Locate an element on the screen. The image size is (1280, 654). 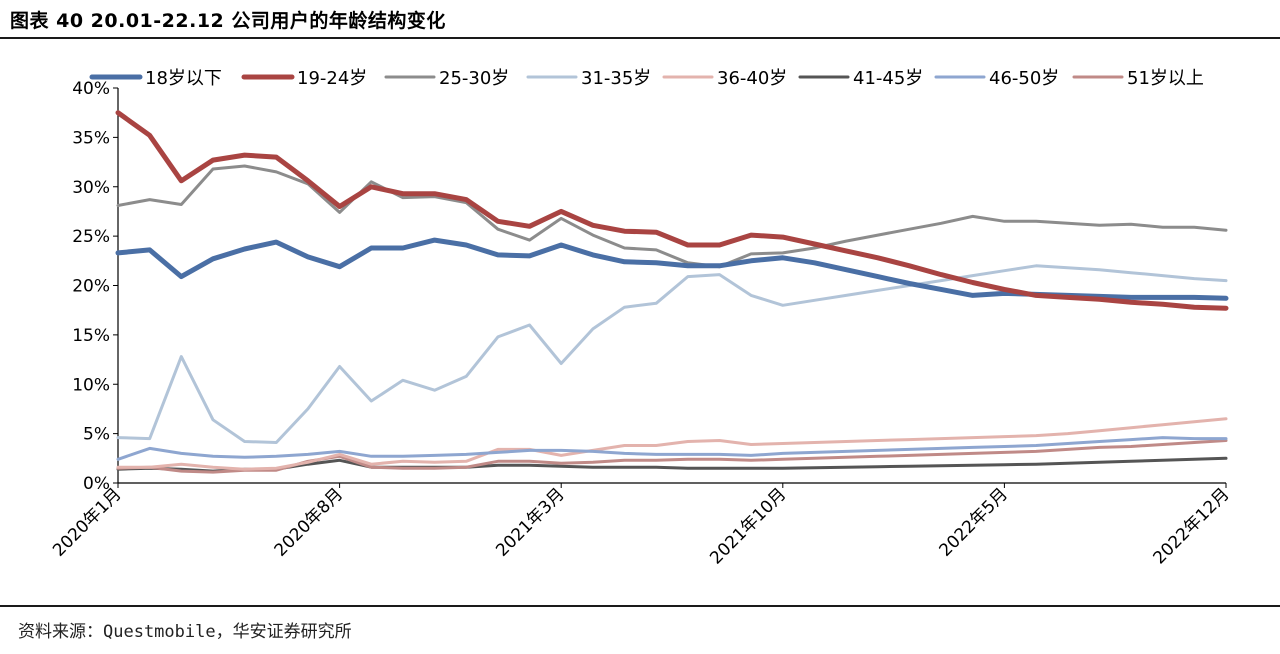
legend-label-6: 41-45岁 is located at coordinates (888, 78).